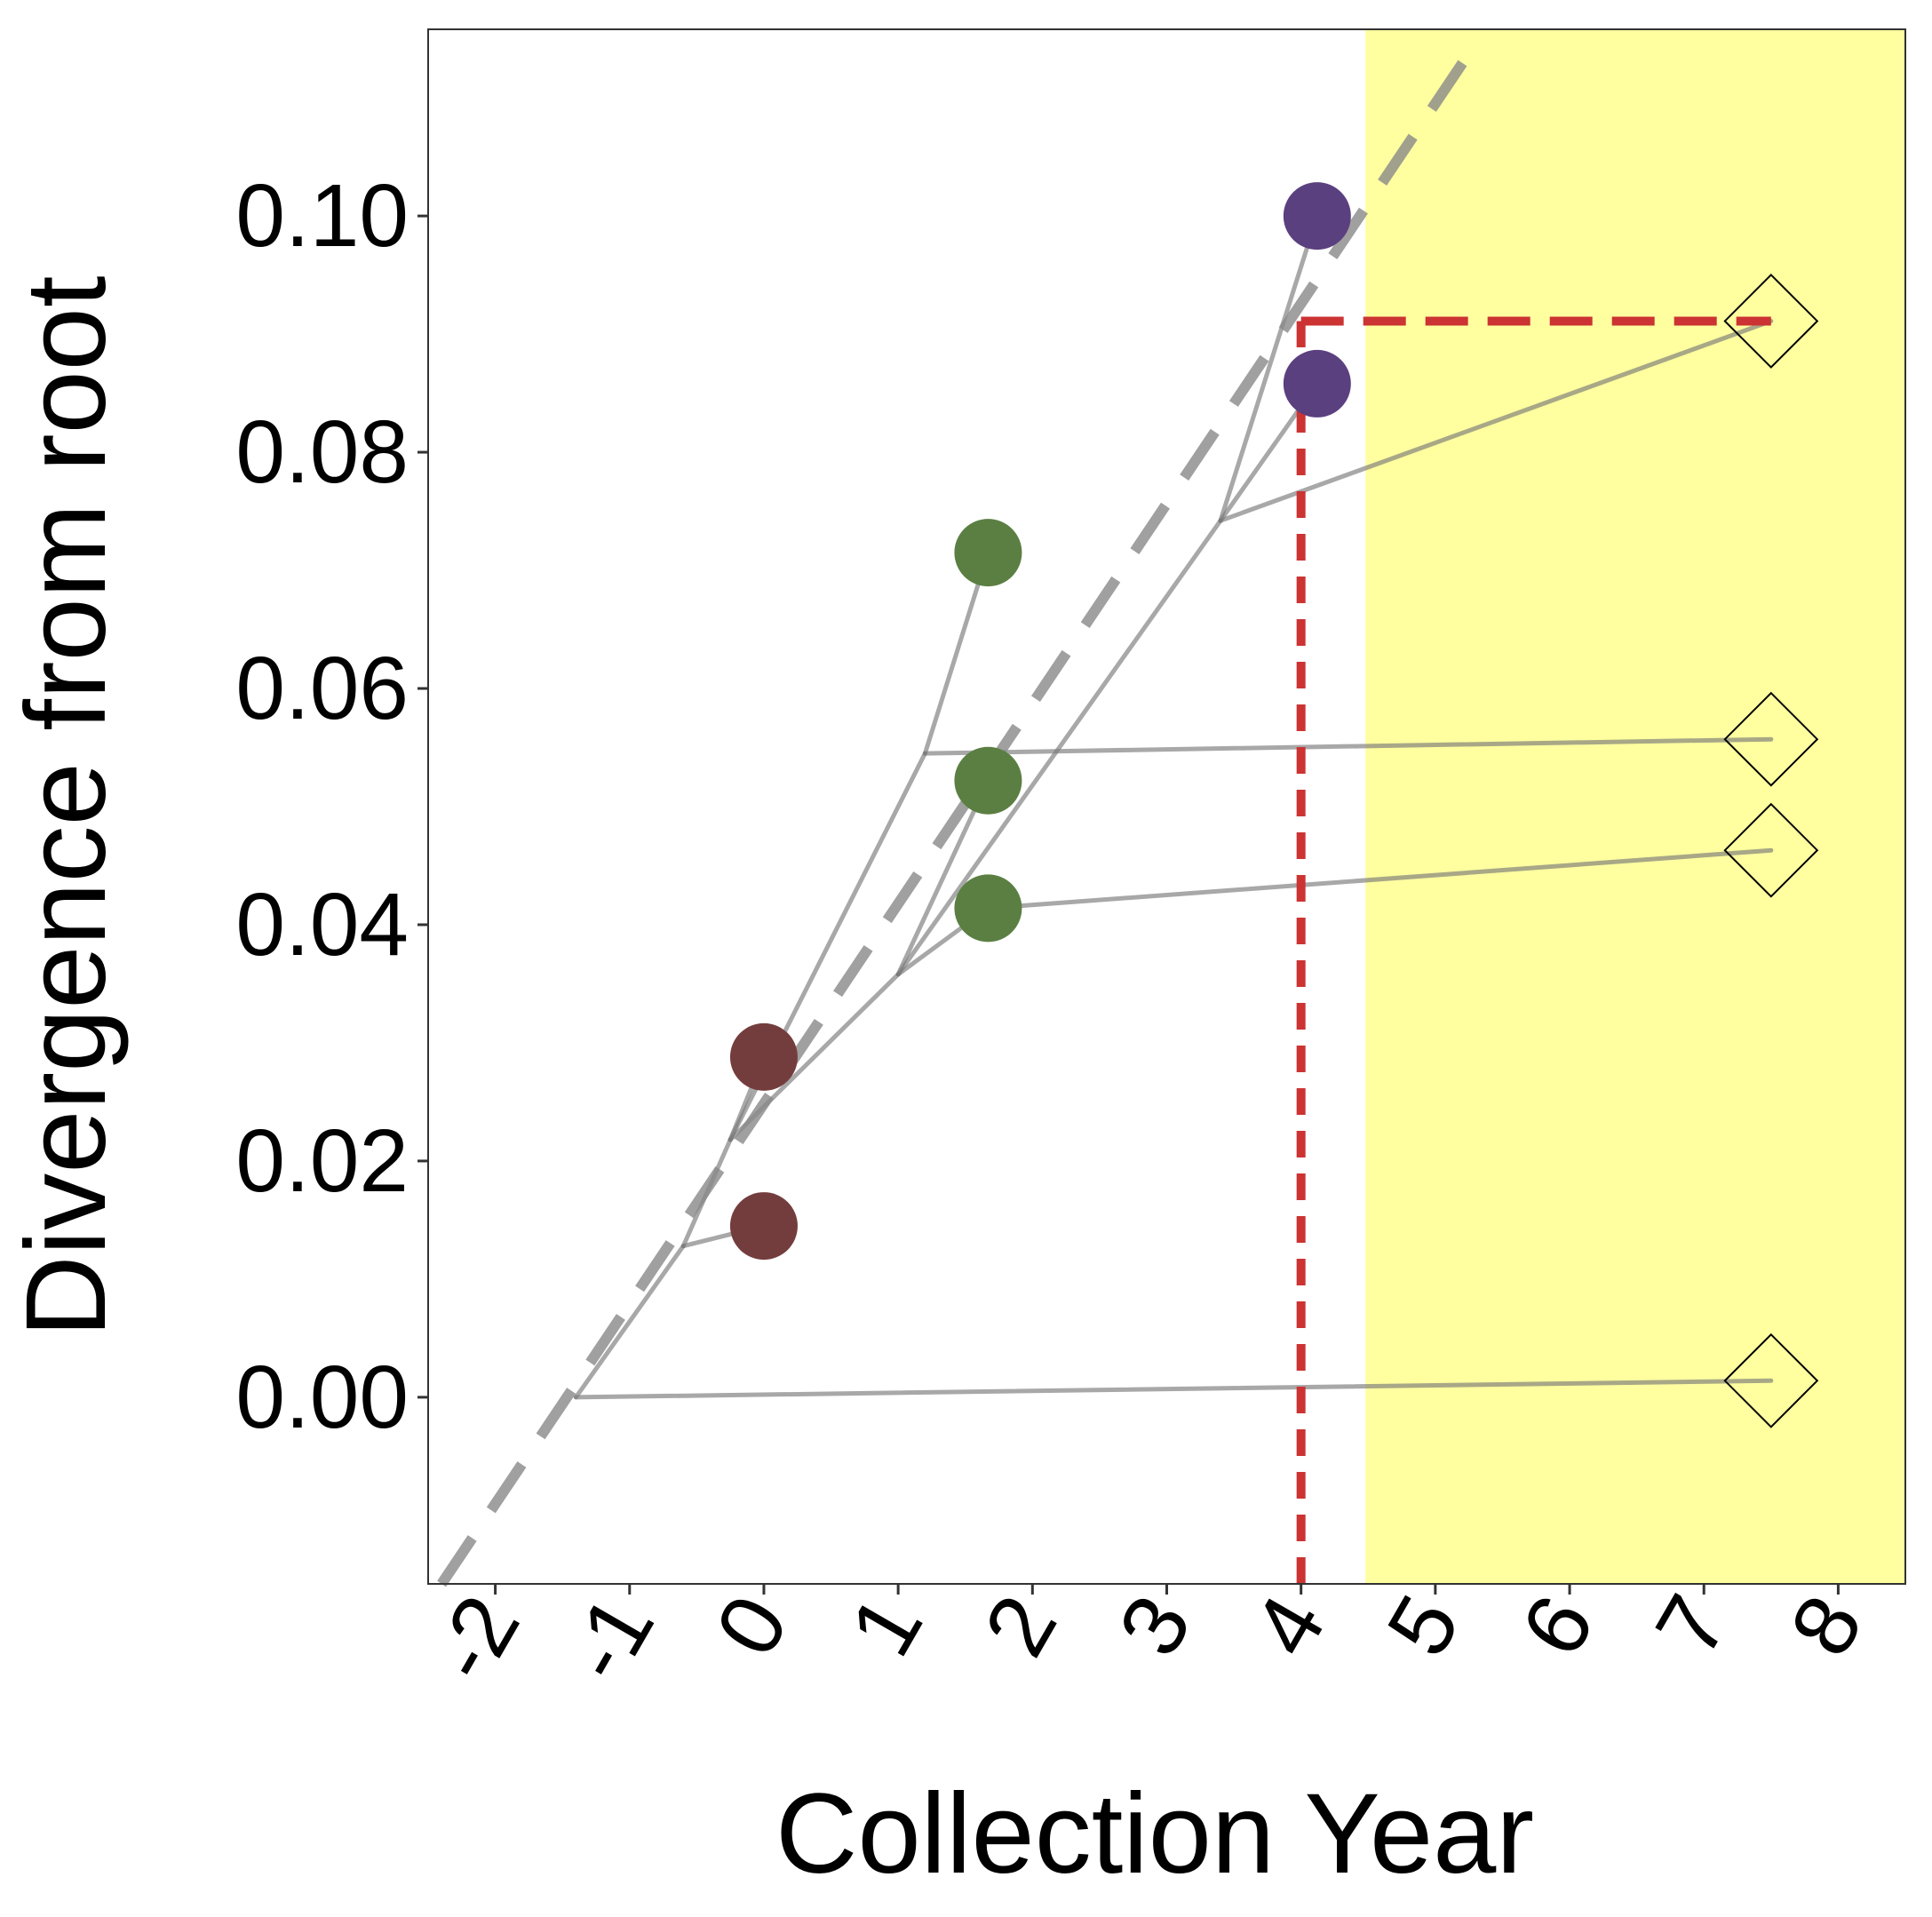 The height and width of the screenshot is (1917, 1932). Describe the element at coordinates (322, 924) in the screenshot. I see `y-tick-label: 0.04` at that location.